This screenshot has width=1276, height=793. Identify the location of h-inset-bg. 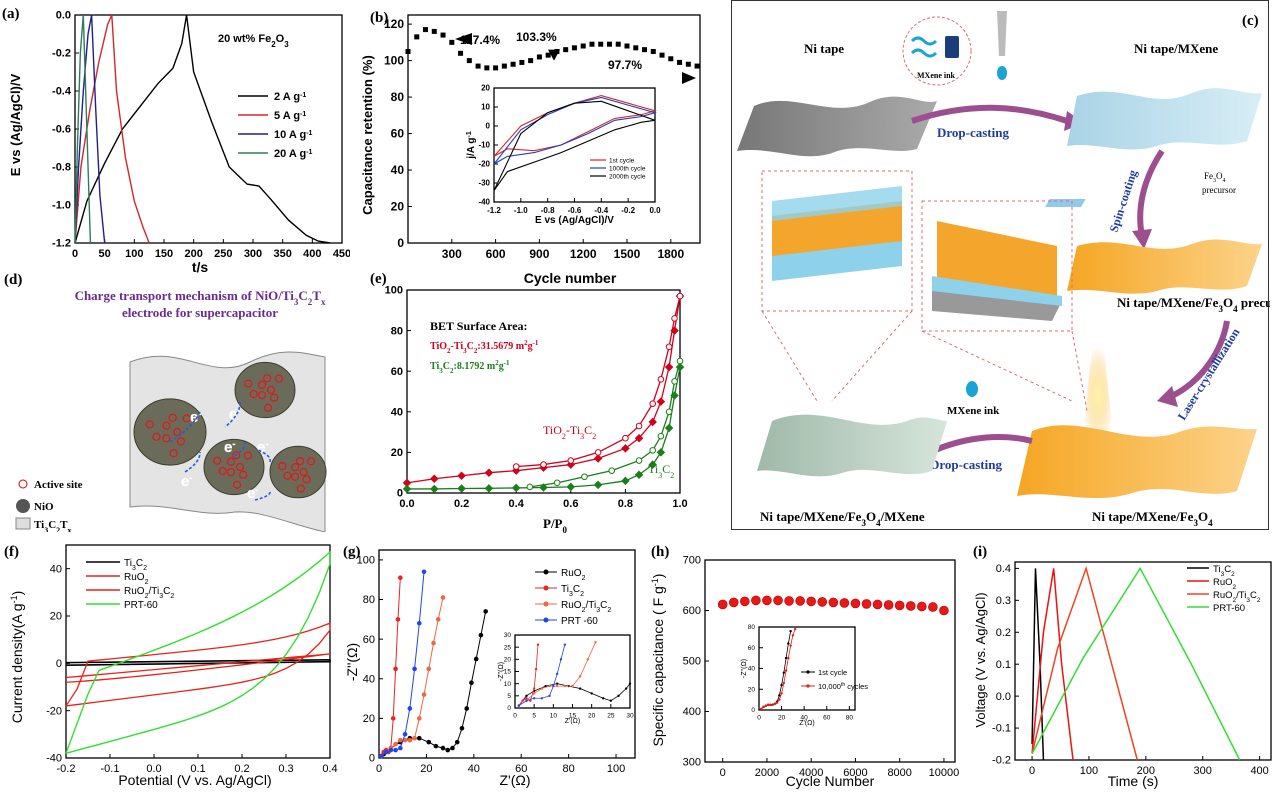
(807, 668).